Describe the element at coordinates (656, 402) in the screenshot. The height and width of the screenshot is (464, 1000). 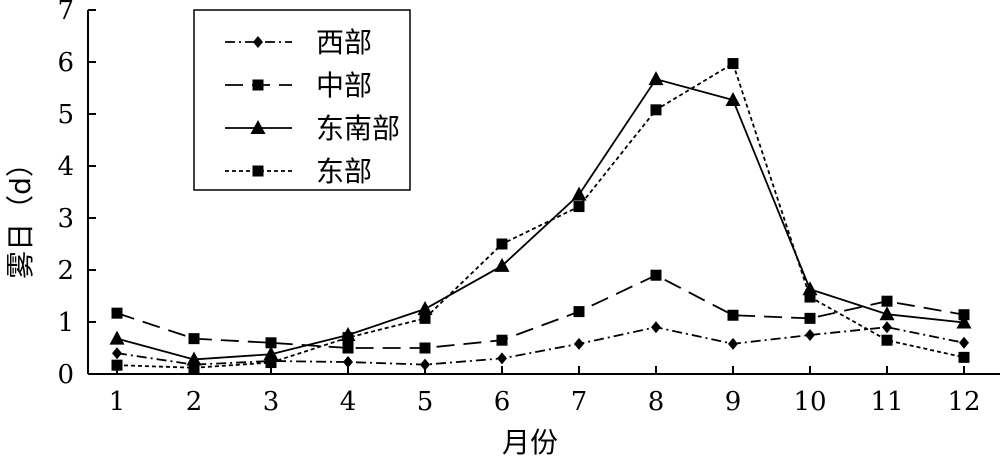
I see `x-tick-label: 8` at that location.